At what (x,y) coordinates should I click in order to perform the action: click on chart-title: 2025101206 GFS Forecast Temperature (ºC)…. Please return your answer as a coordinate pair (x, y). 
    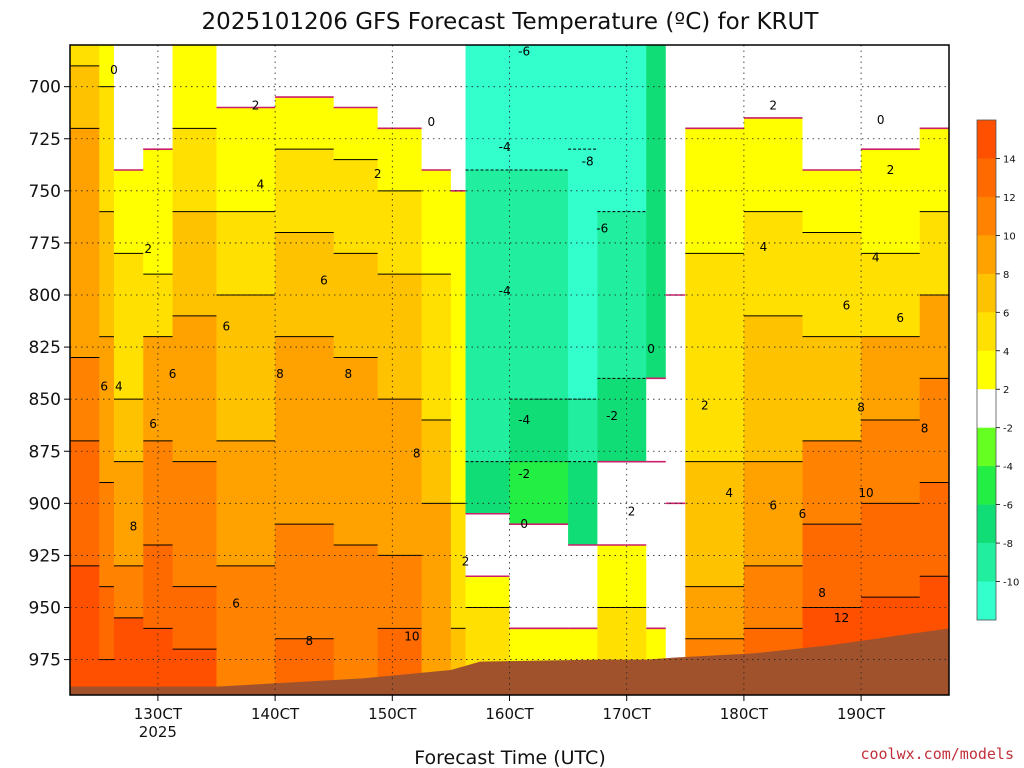
    Looking at the image, I should click on (511, 22).